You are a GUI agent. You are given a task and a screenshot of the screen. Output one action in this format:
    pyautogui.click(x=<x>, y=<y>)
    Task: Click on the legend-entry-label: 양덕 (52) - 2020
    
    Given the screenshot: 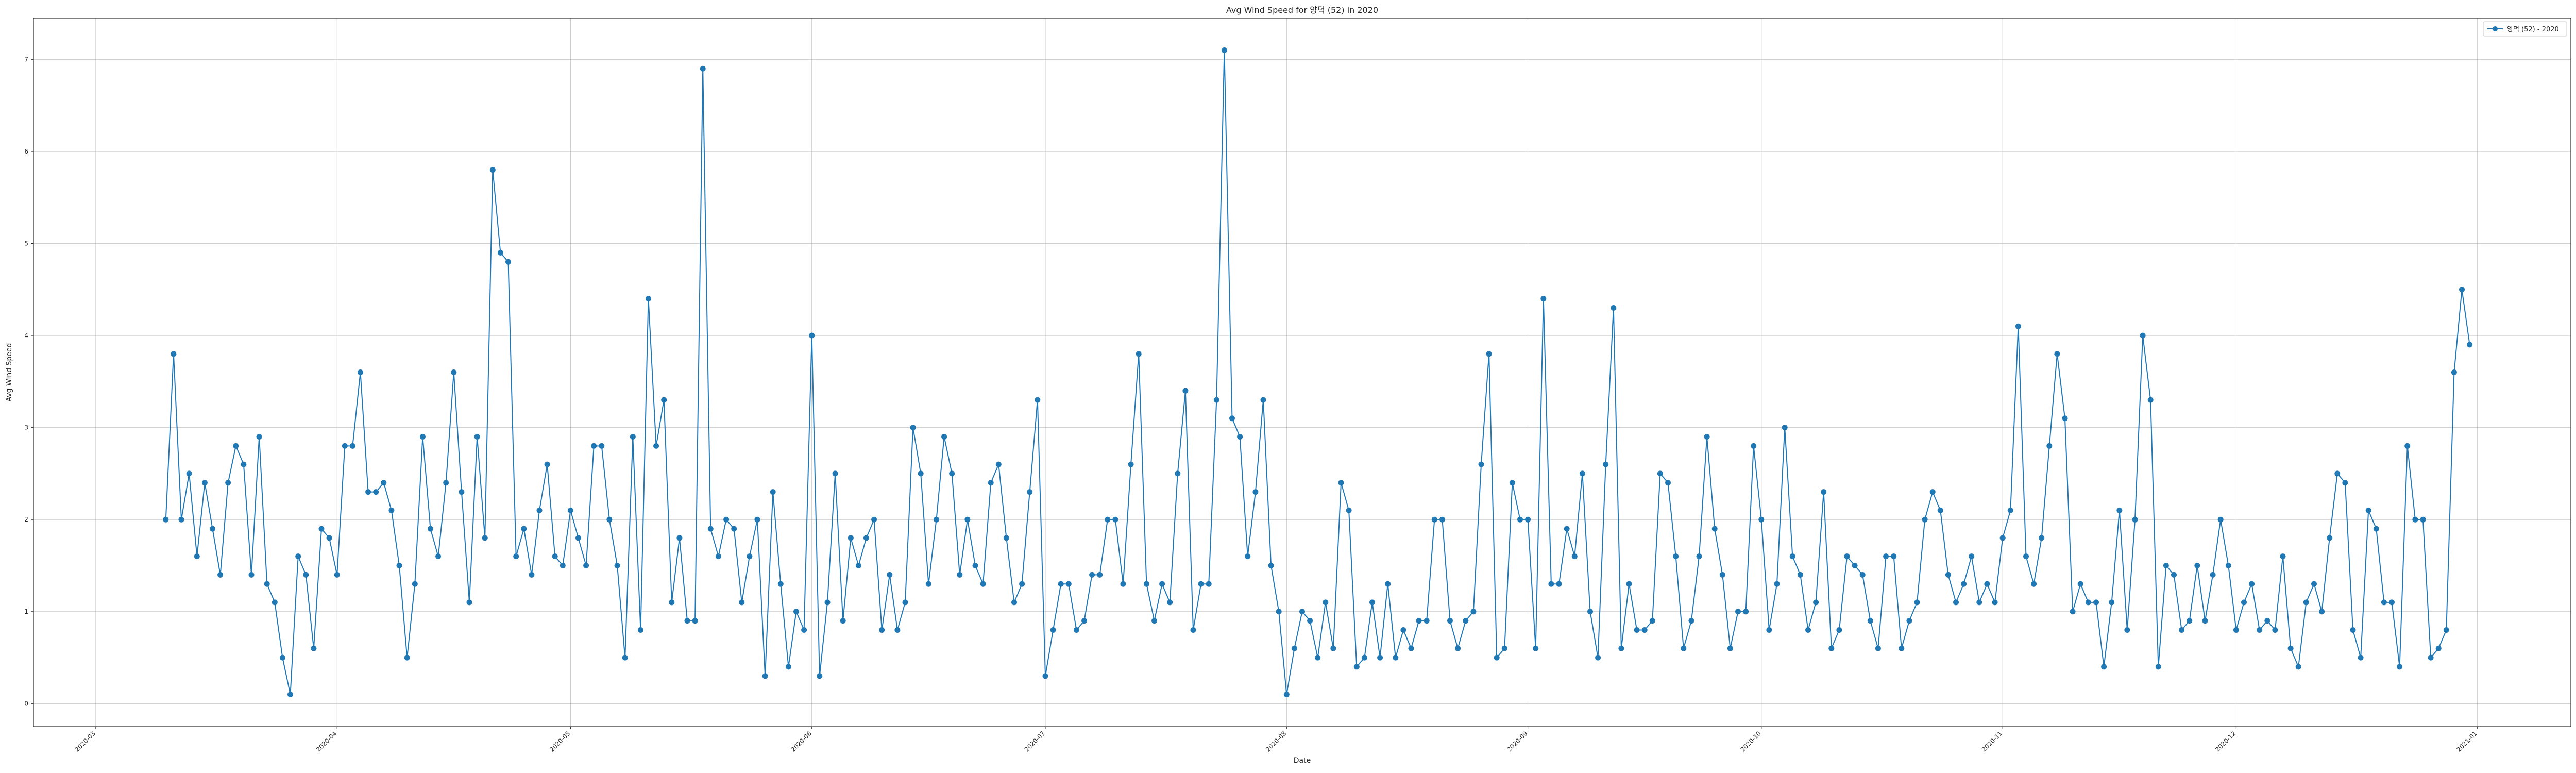 What is the action you would take?
    pyautogui.click(x=2533, y=29)
    